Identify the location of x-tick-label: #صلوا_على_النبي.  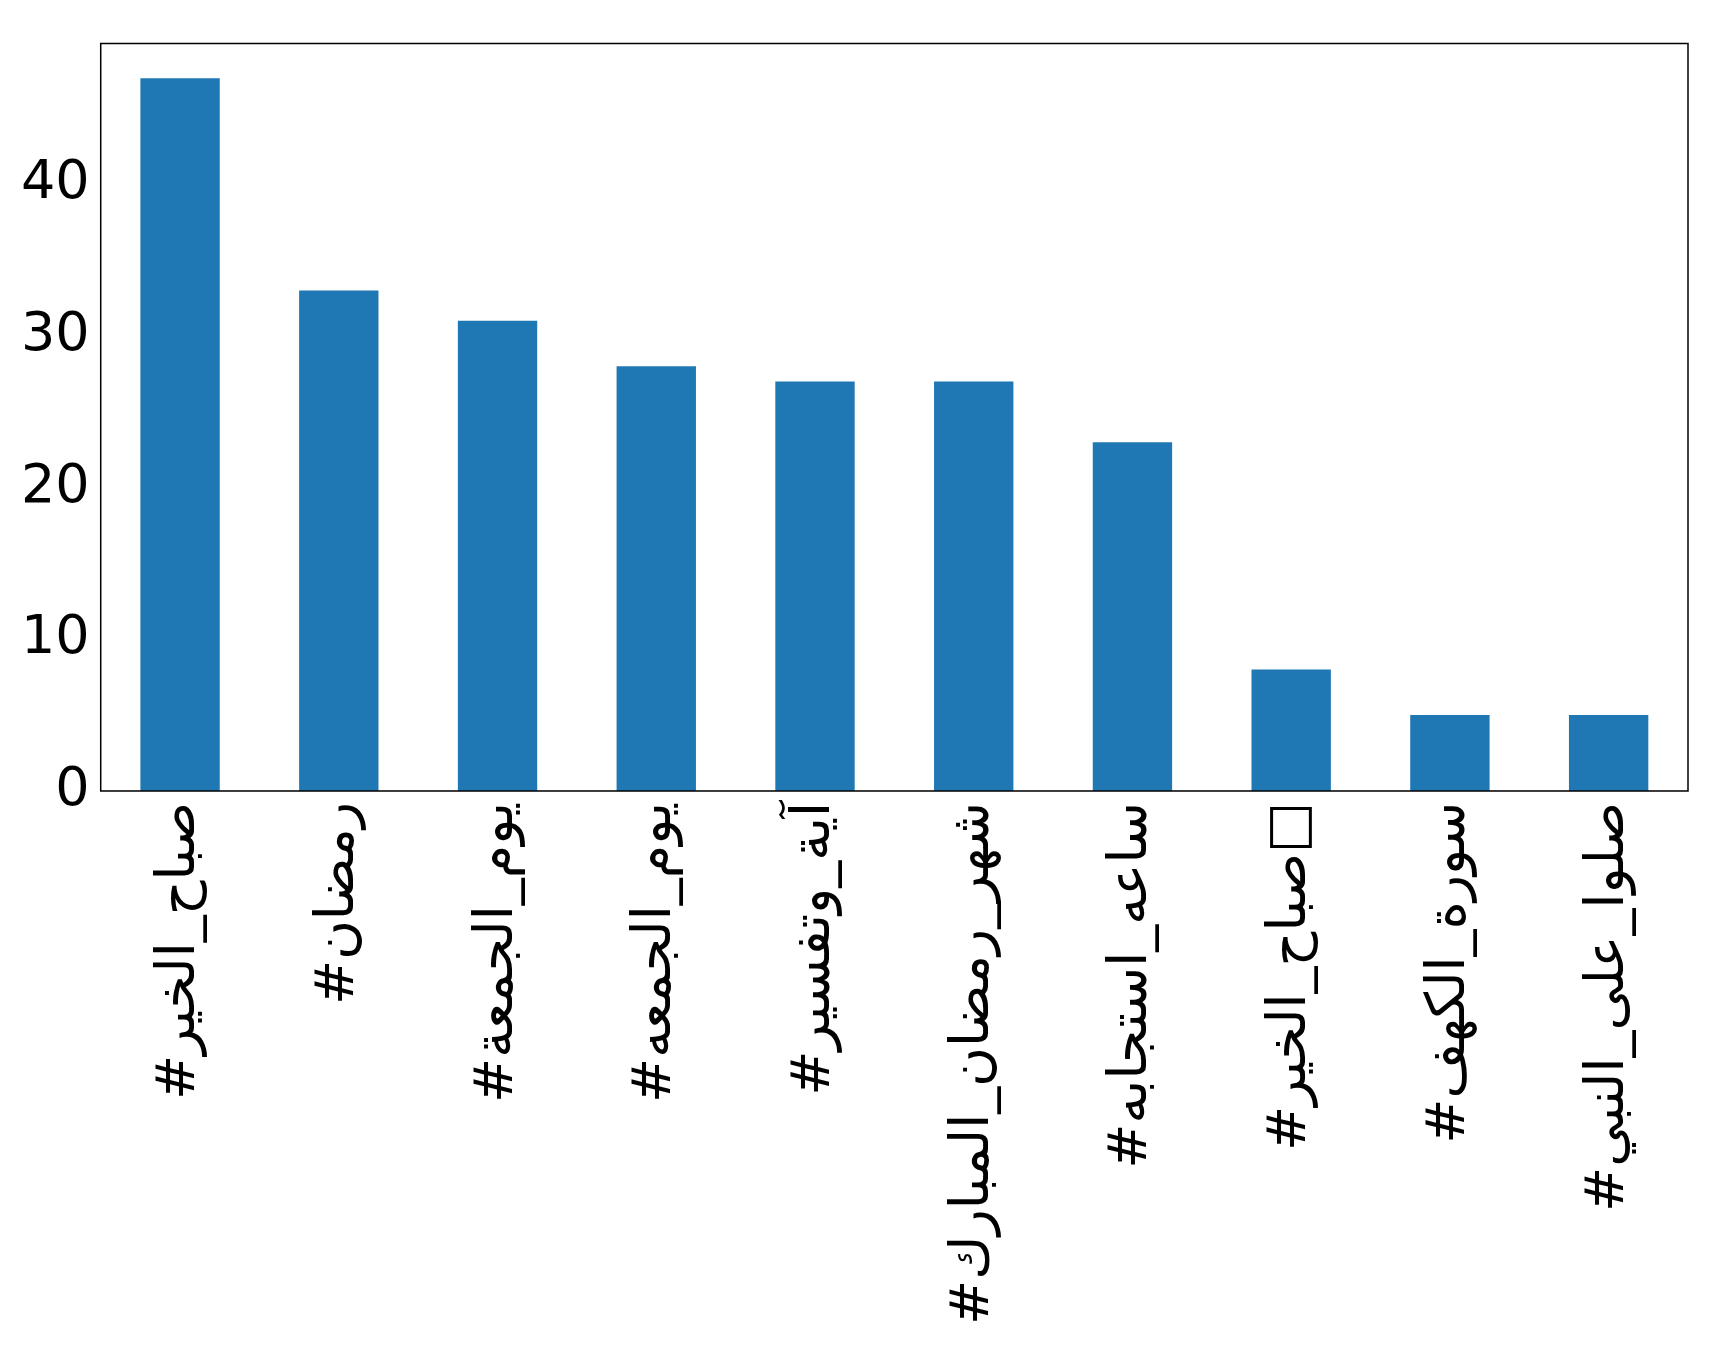
(1604, 1006).